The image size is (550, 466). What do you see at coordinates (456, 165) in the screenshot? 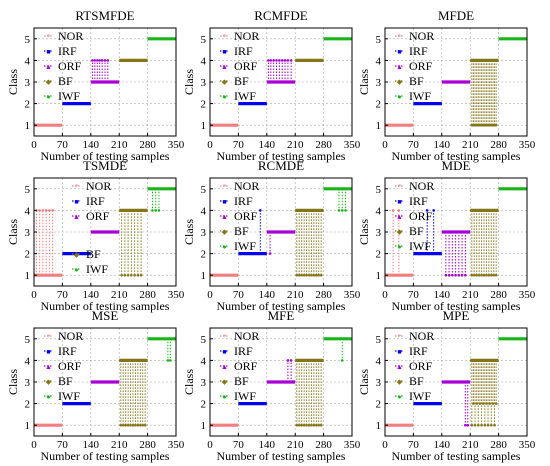
I see `panel-title: MDE` at bounding box center [456, 165].